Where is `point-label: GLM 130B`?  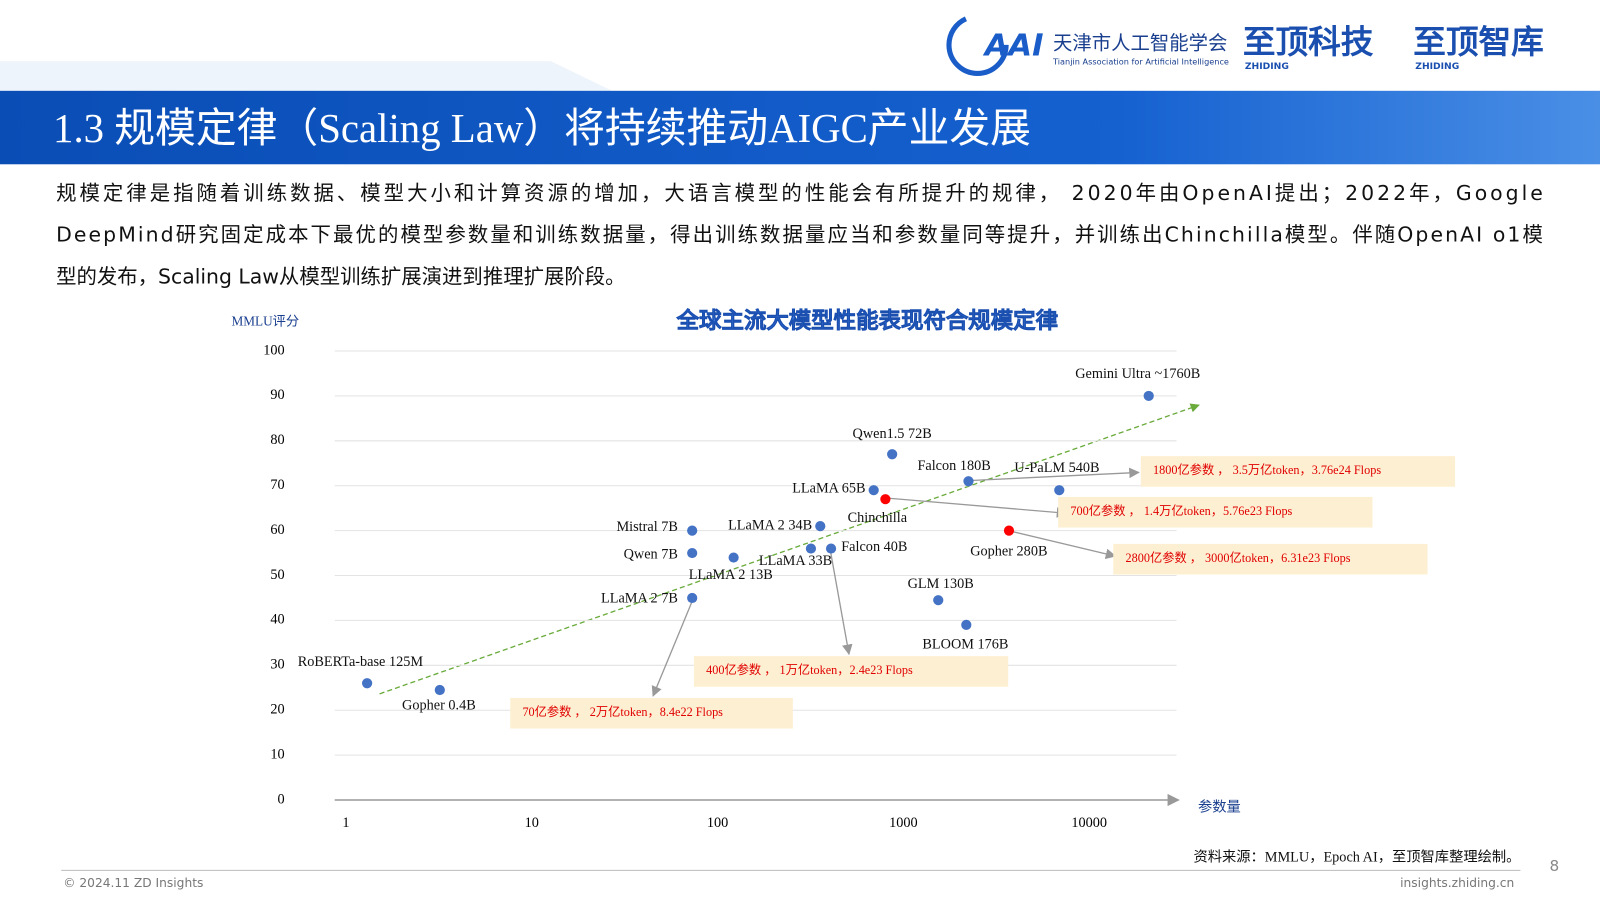
point-label: GLM 130B is located at coordinates (941, 584).